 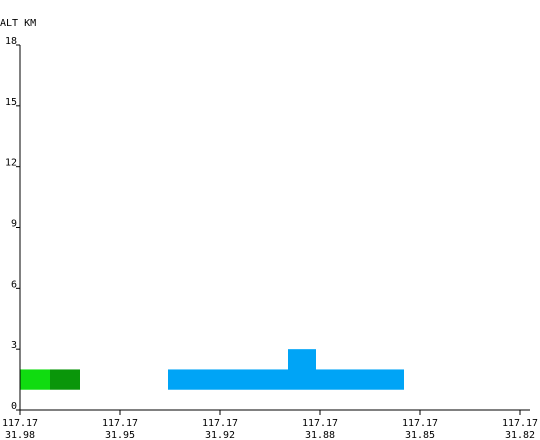 I want to click on x-tick-lat-4: 31.85, so click(x=420, y=435).